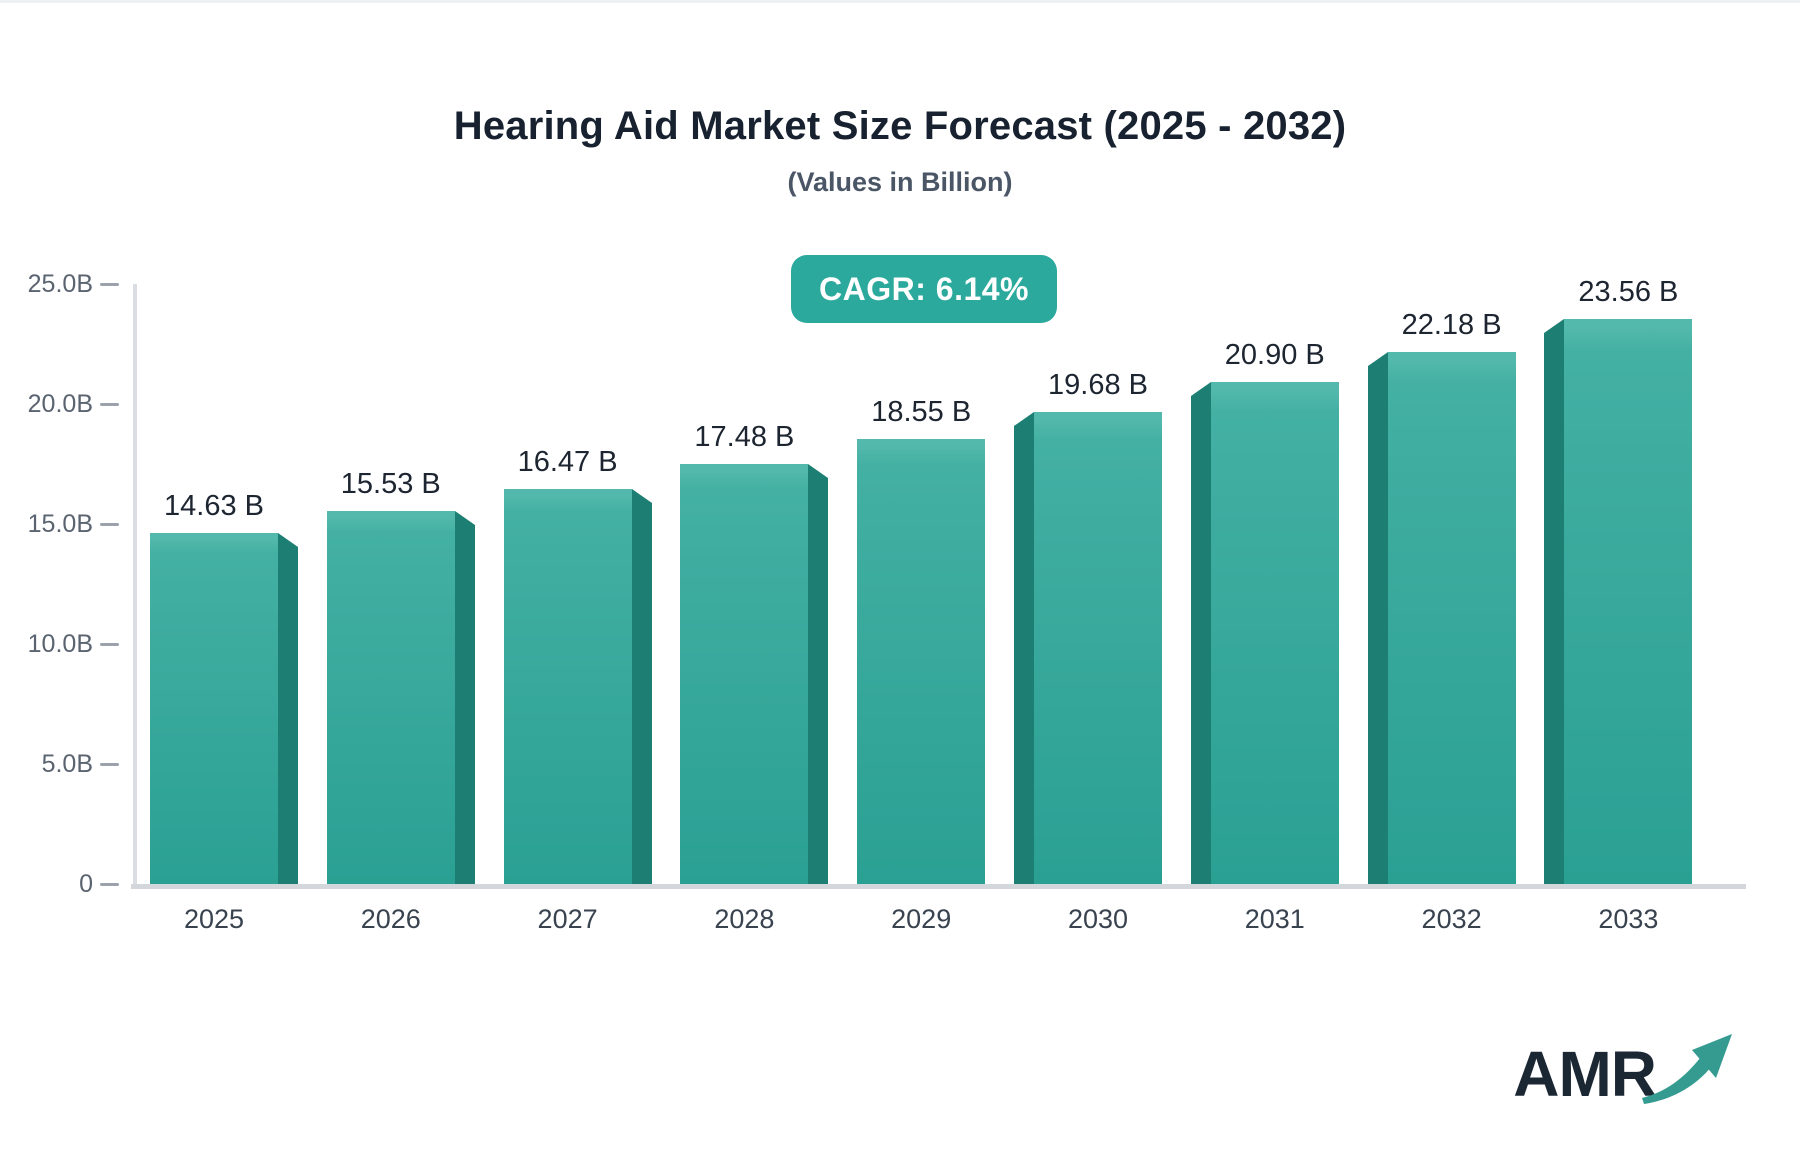 The width and height of the screenshot is (1800, 1156). What do you see at coordinates (60, 284) in the screenshot?
I see `y-tick-label: 25.0B` at bounding box center [60, 284].